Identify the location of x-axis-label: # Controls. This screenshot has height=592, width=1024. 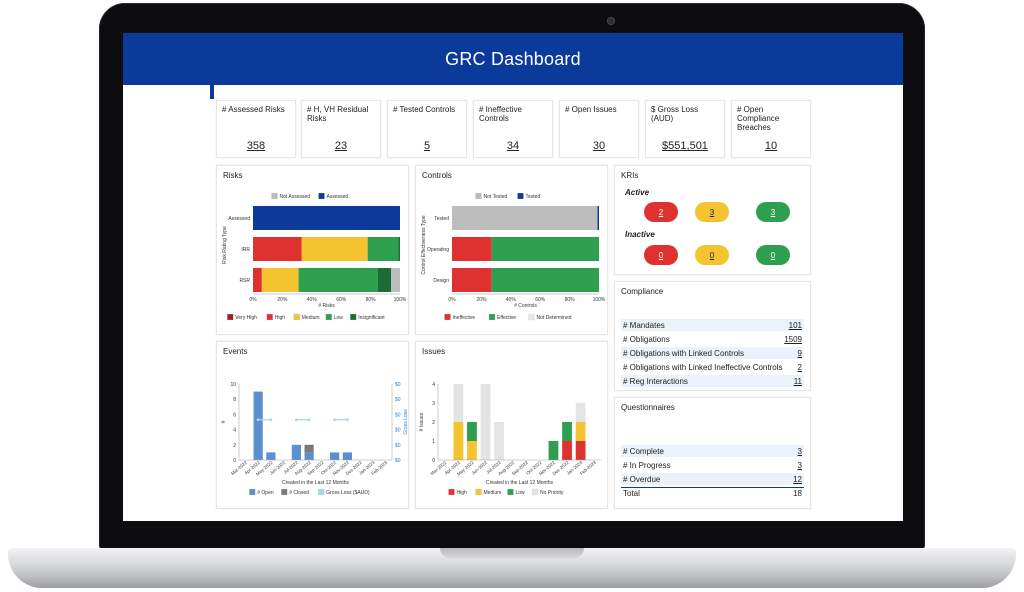
(525, 306).